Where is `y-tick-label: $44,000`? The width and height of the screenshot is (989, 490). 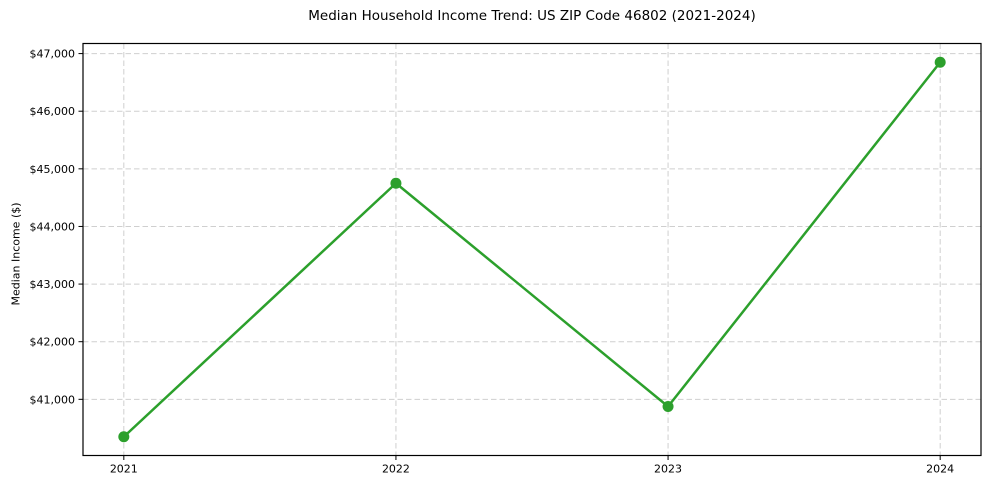
y-tick-label: $44,000 is located at coordinates (53, 226).